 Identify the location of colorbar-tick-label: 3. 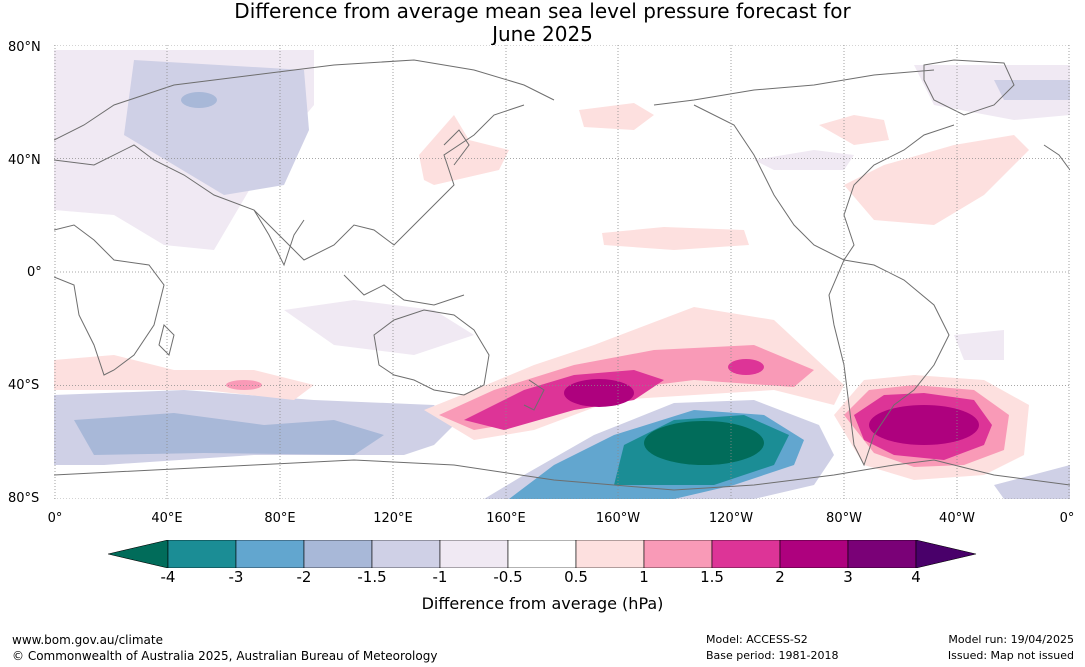
(848, 577).